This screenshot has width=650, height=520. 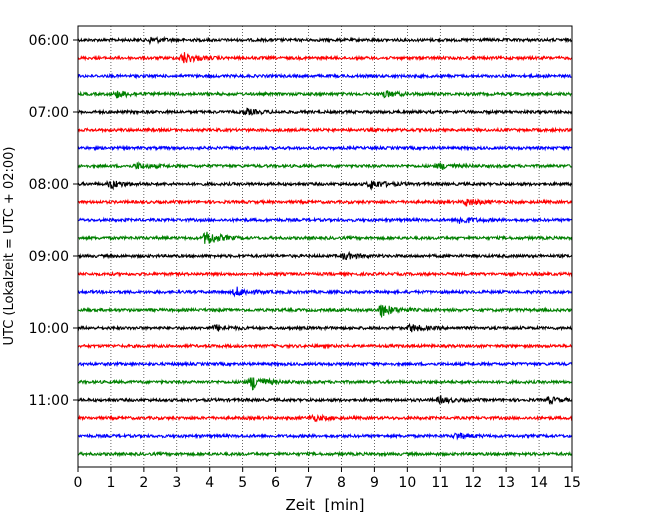 What do you see at coordinates (53, 221) in the screenshot?
I see `y-axis: 06:00 07:00 08:00 09:00 10:00 11:00` at bounding box center [53, 221].